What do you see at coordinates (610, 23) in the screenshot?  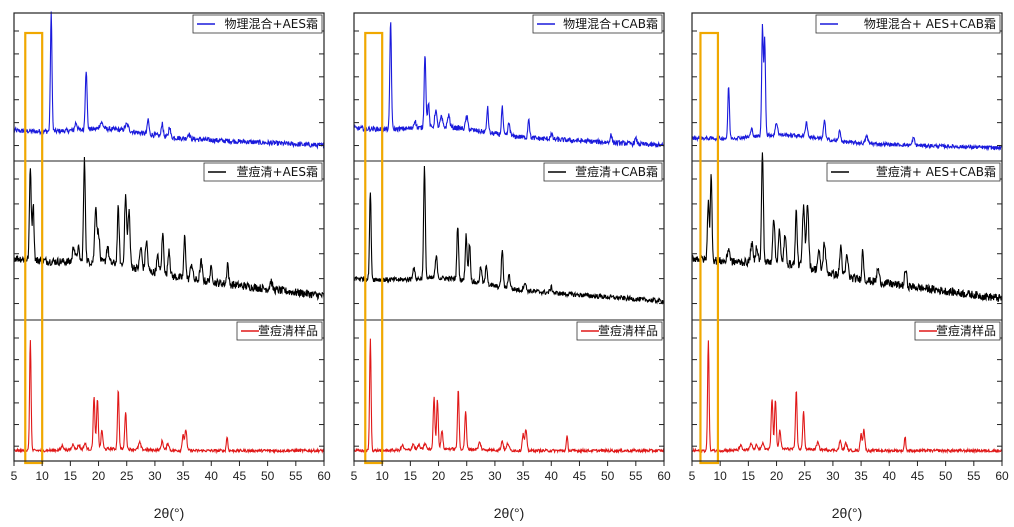 I see `legend-label: 物理混合+CAB霜` at bounding box center [610, 23].